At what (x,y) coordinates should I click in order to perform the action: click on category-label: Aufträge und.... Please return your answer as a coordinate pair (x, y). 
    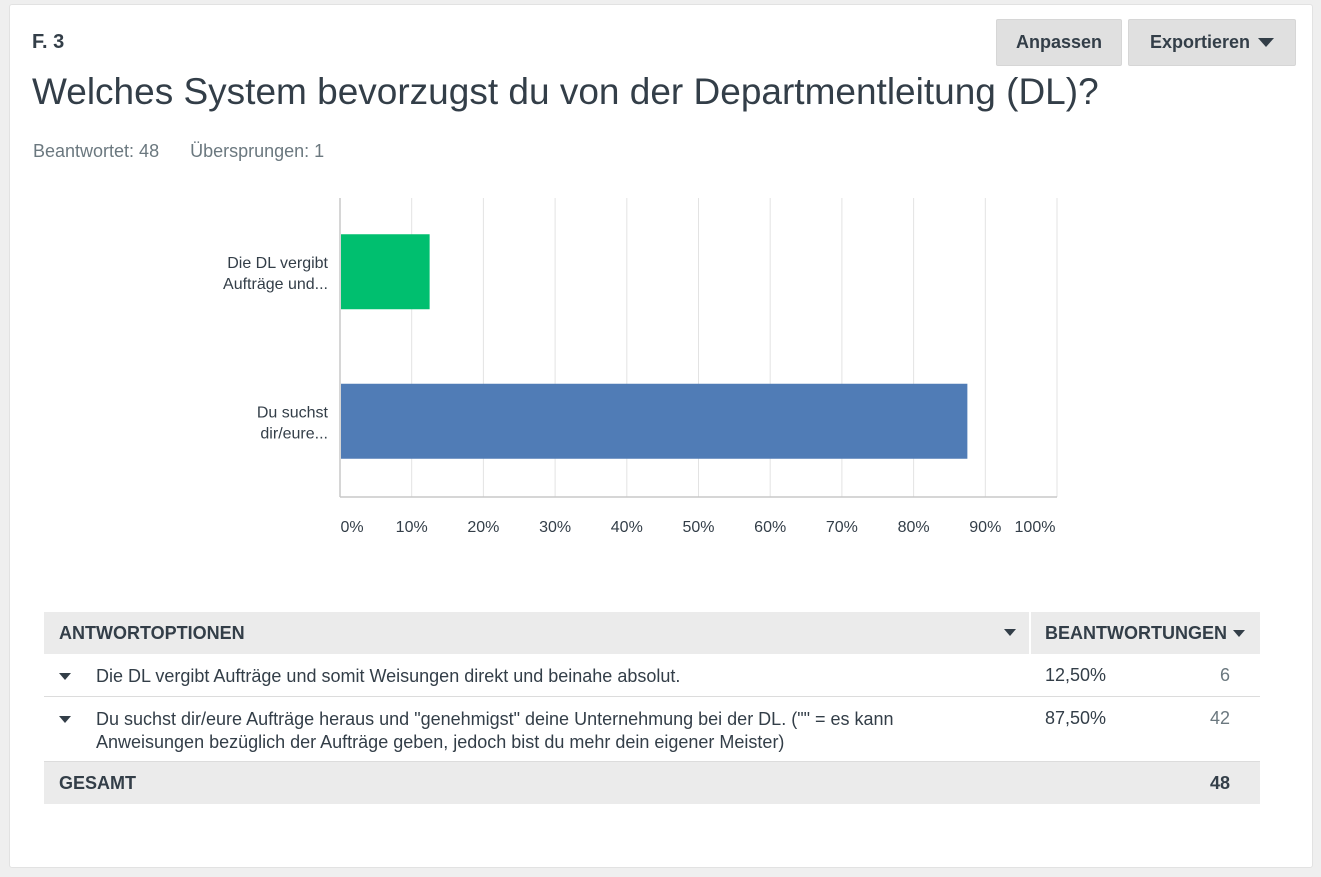
    Looking at the image, I should click on (275, 284).